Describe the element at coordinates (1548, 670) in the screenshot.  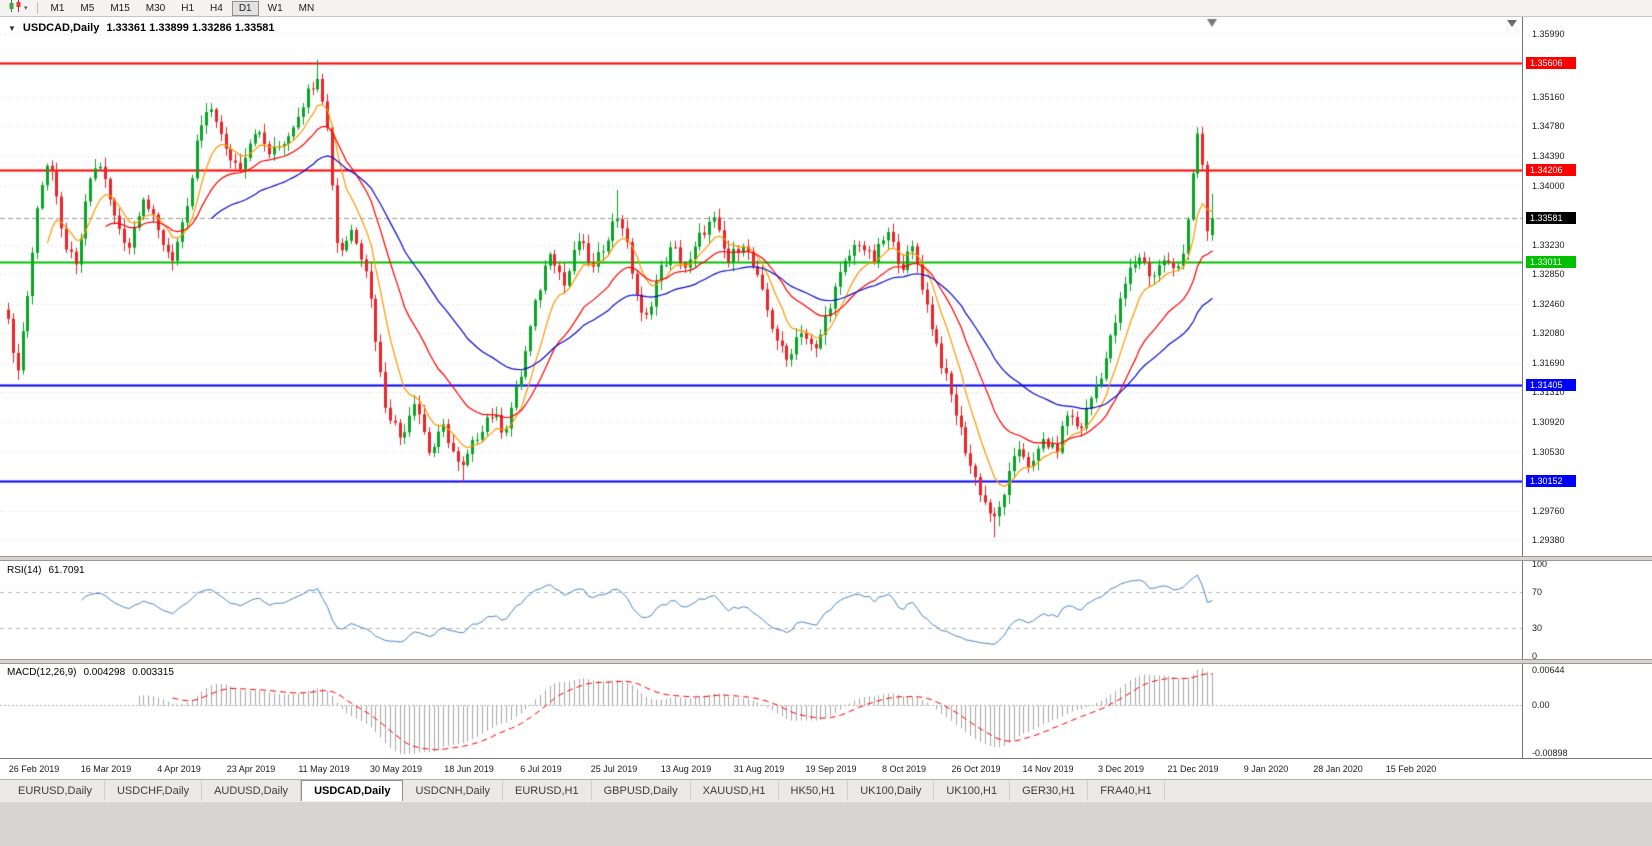
I see `macd-axis-label: 0.00644` at that location.